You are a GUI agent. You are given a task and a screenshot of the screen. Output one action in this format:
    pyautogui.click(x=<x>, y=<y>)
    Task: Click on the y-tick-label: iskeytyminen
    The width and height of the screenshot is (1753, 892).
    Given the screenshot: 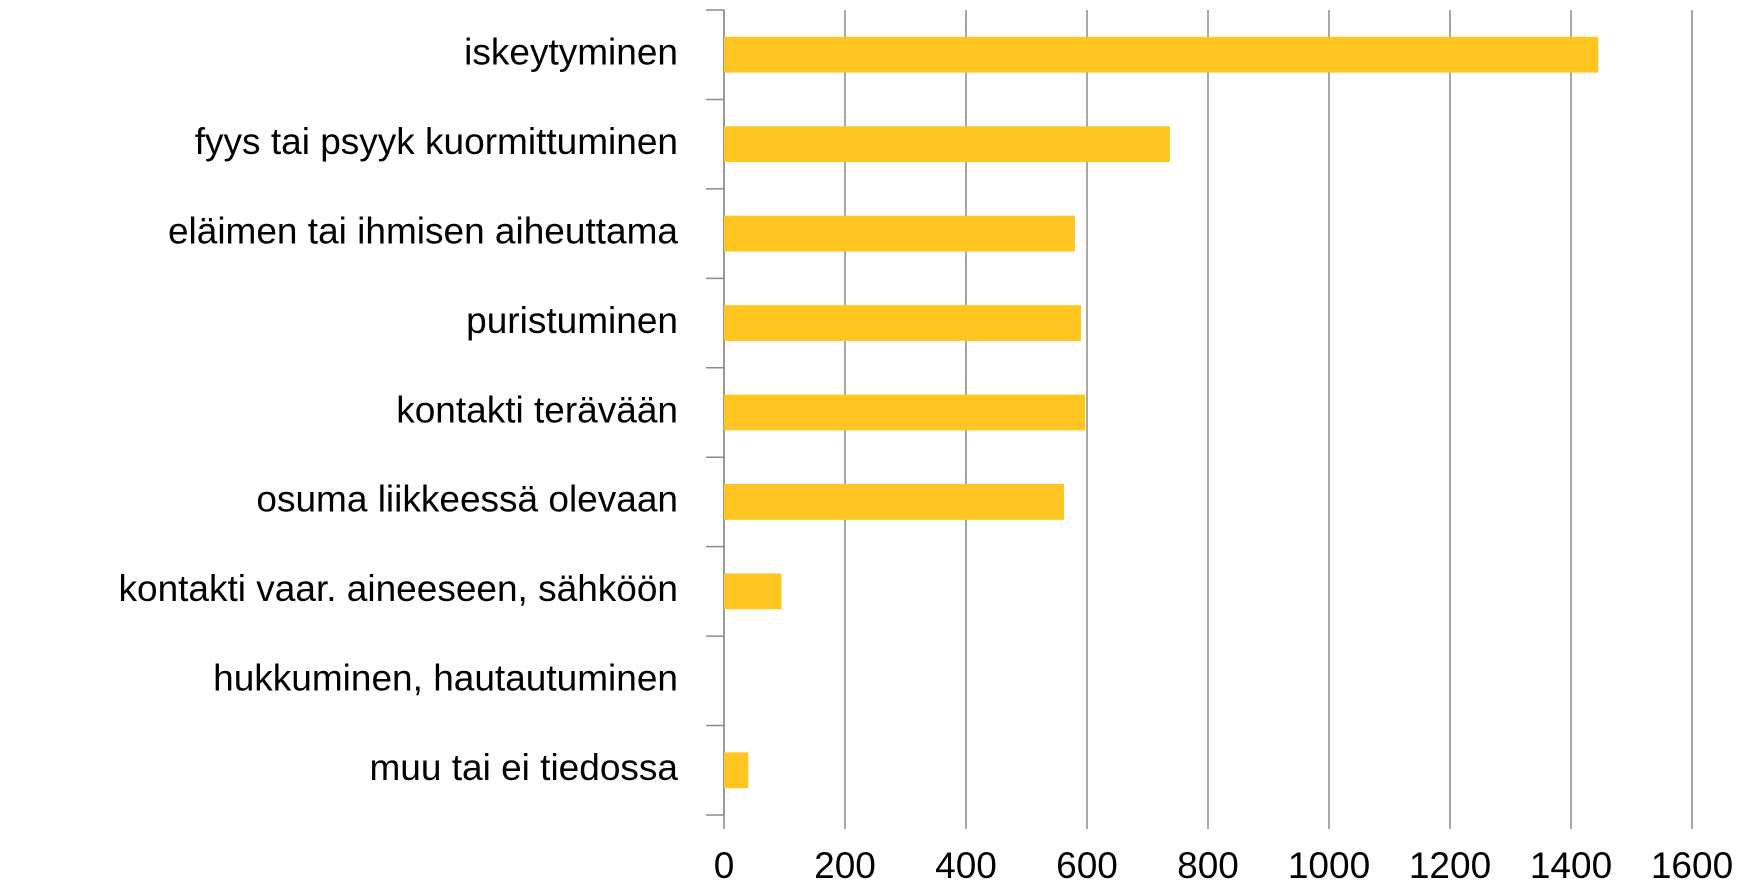 What is the action you would take?
    pyautogui.click(x=571, y=52)
    